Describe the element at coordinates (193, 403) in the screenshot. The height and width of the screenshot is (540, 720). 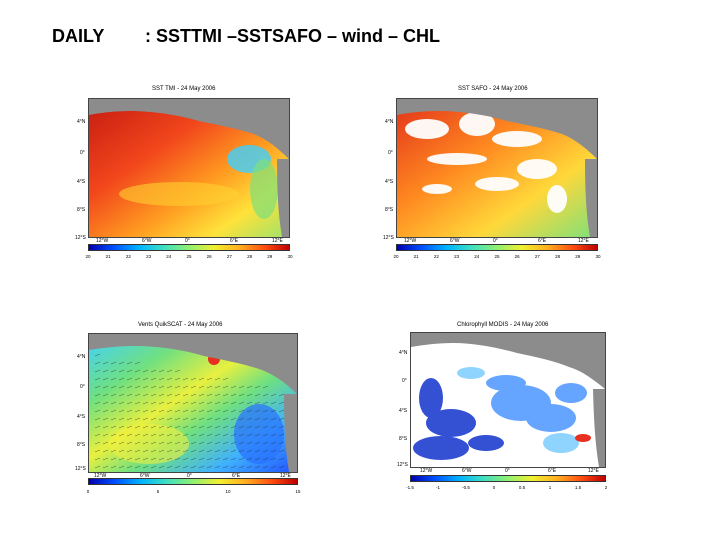
I see `wind-map` at that location.